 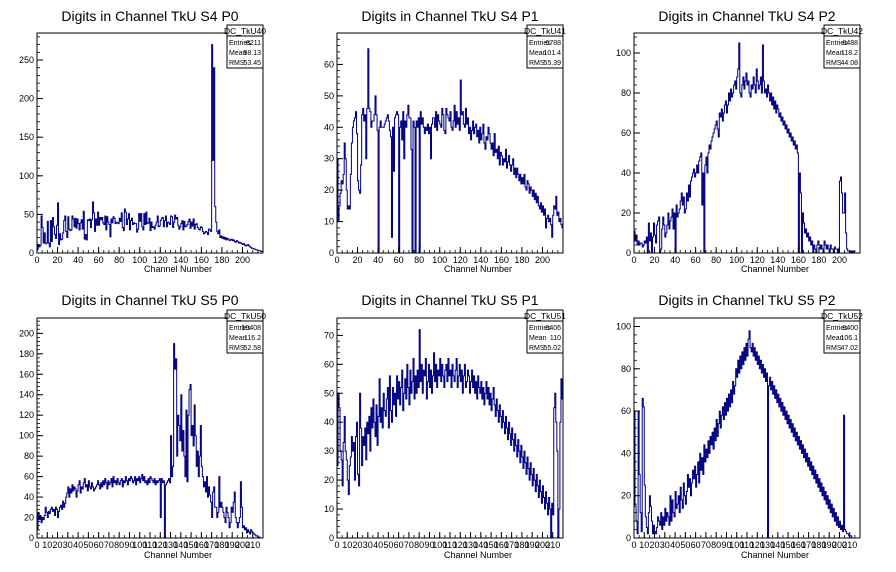 What do you see at coordinates (545, 316) in the screenshot?
I see `stats-name: DC_TkU51` at bounding box center [545, 316].